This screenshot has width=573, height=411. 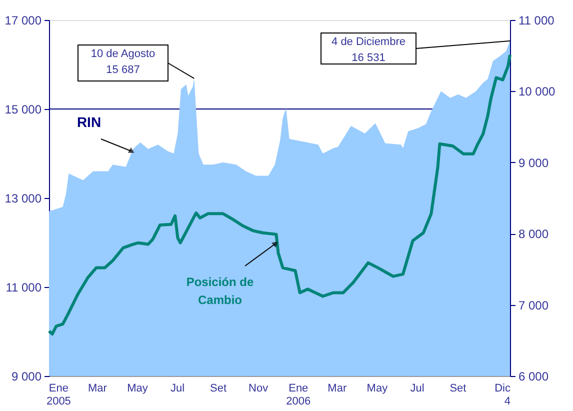 What do you see at coordinates (258, 388) in the screenshot?
I see `x-tick-label: Nov` at bounding box center [258, 388].